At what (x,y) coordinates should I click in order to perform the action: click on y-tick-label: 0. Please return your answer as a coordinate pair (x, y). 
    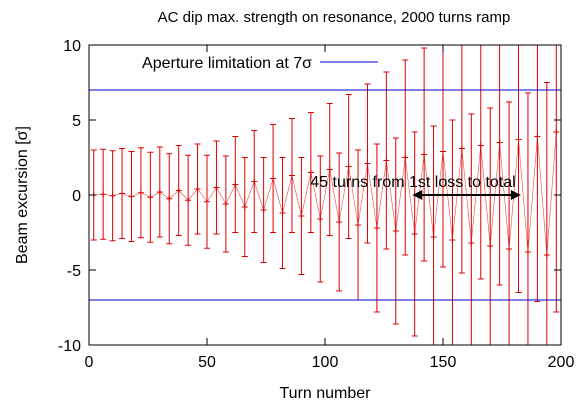
    Looking at the image, I should click on (76, 196).